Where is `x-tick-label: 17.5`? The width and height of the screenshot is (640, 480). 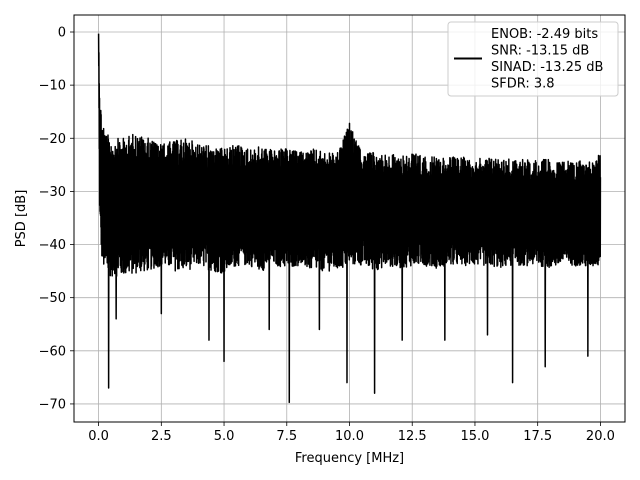
x-tick-label: 17.5 is located at coordinates (537, 436).